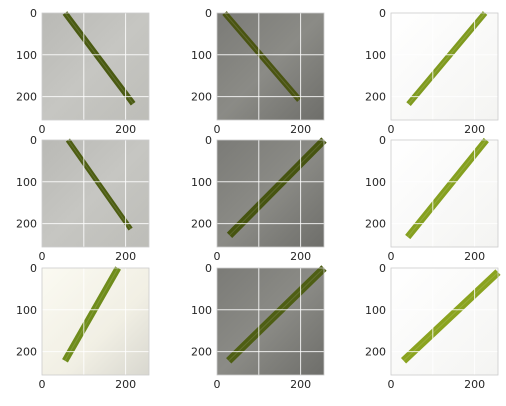  I want to click on panel-6: 0 100 200 0 200, so click(432, 198).